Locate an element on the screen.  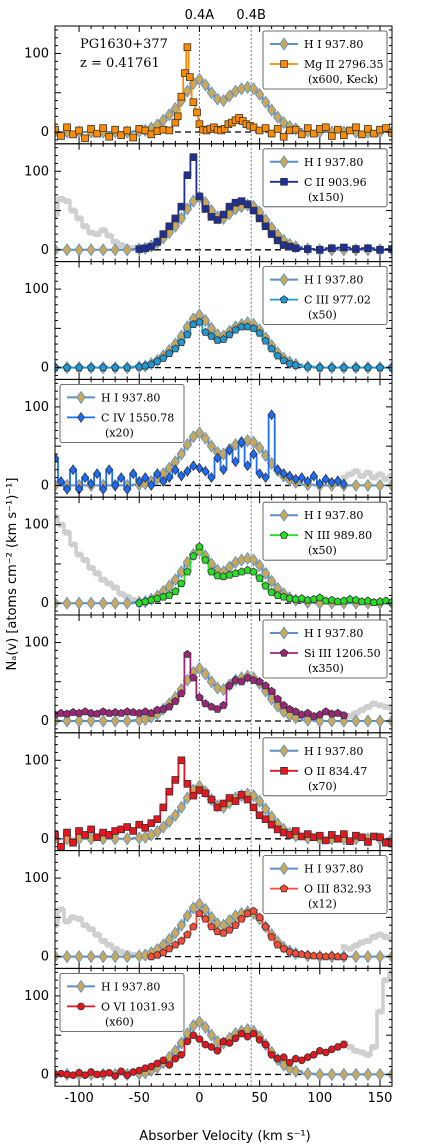
y-tick-label: 0 is located at coordinates (45, 132).